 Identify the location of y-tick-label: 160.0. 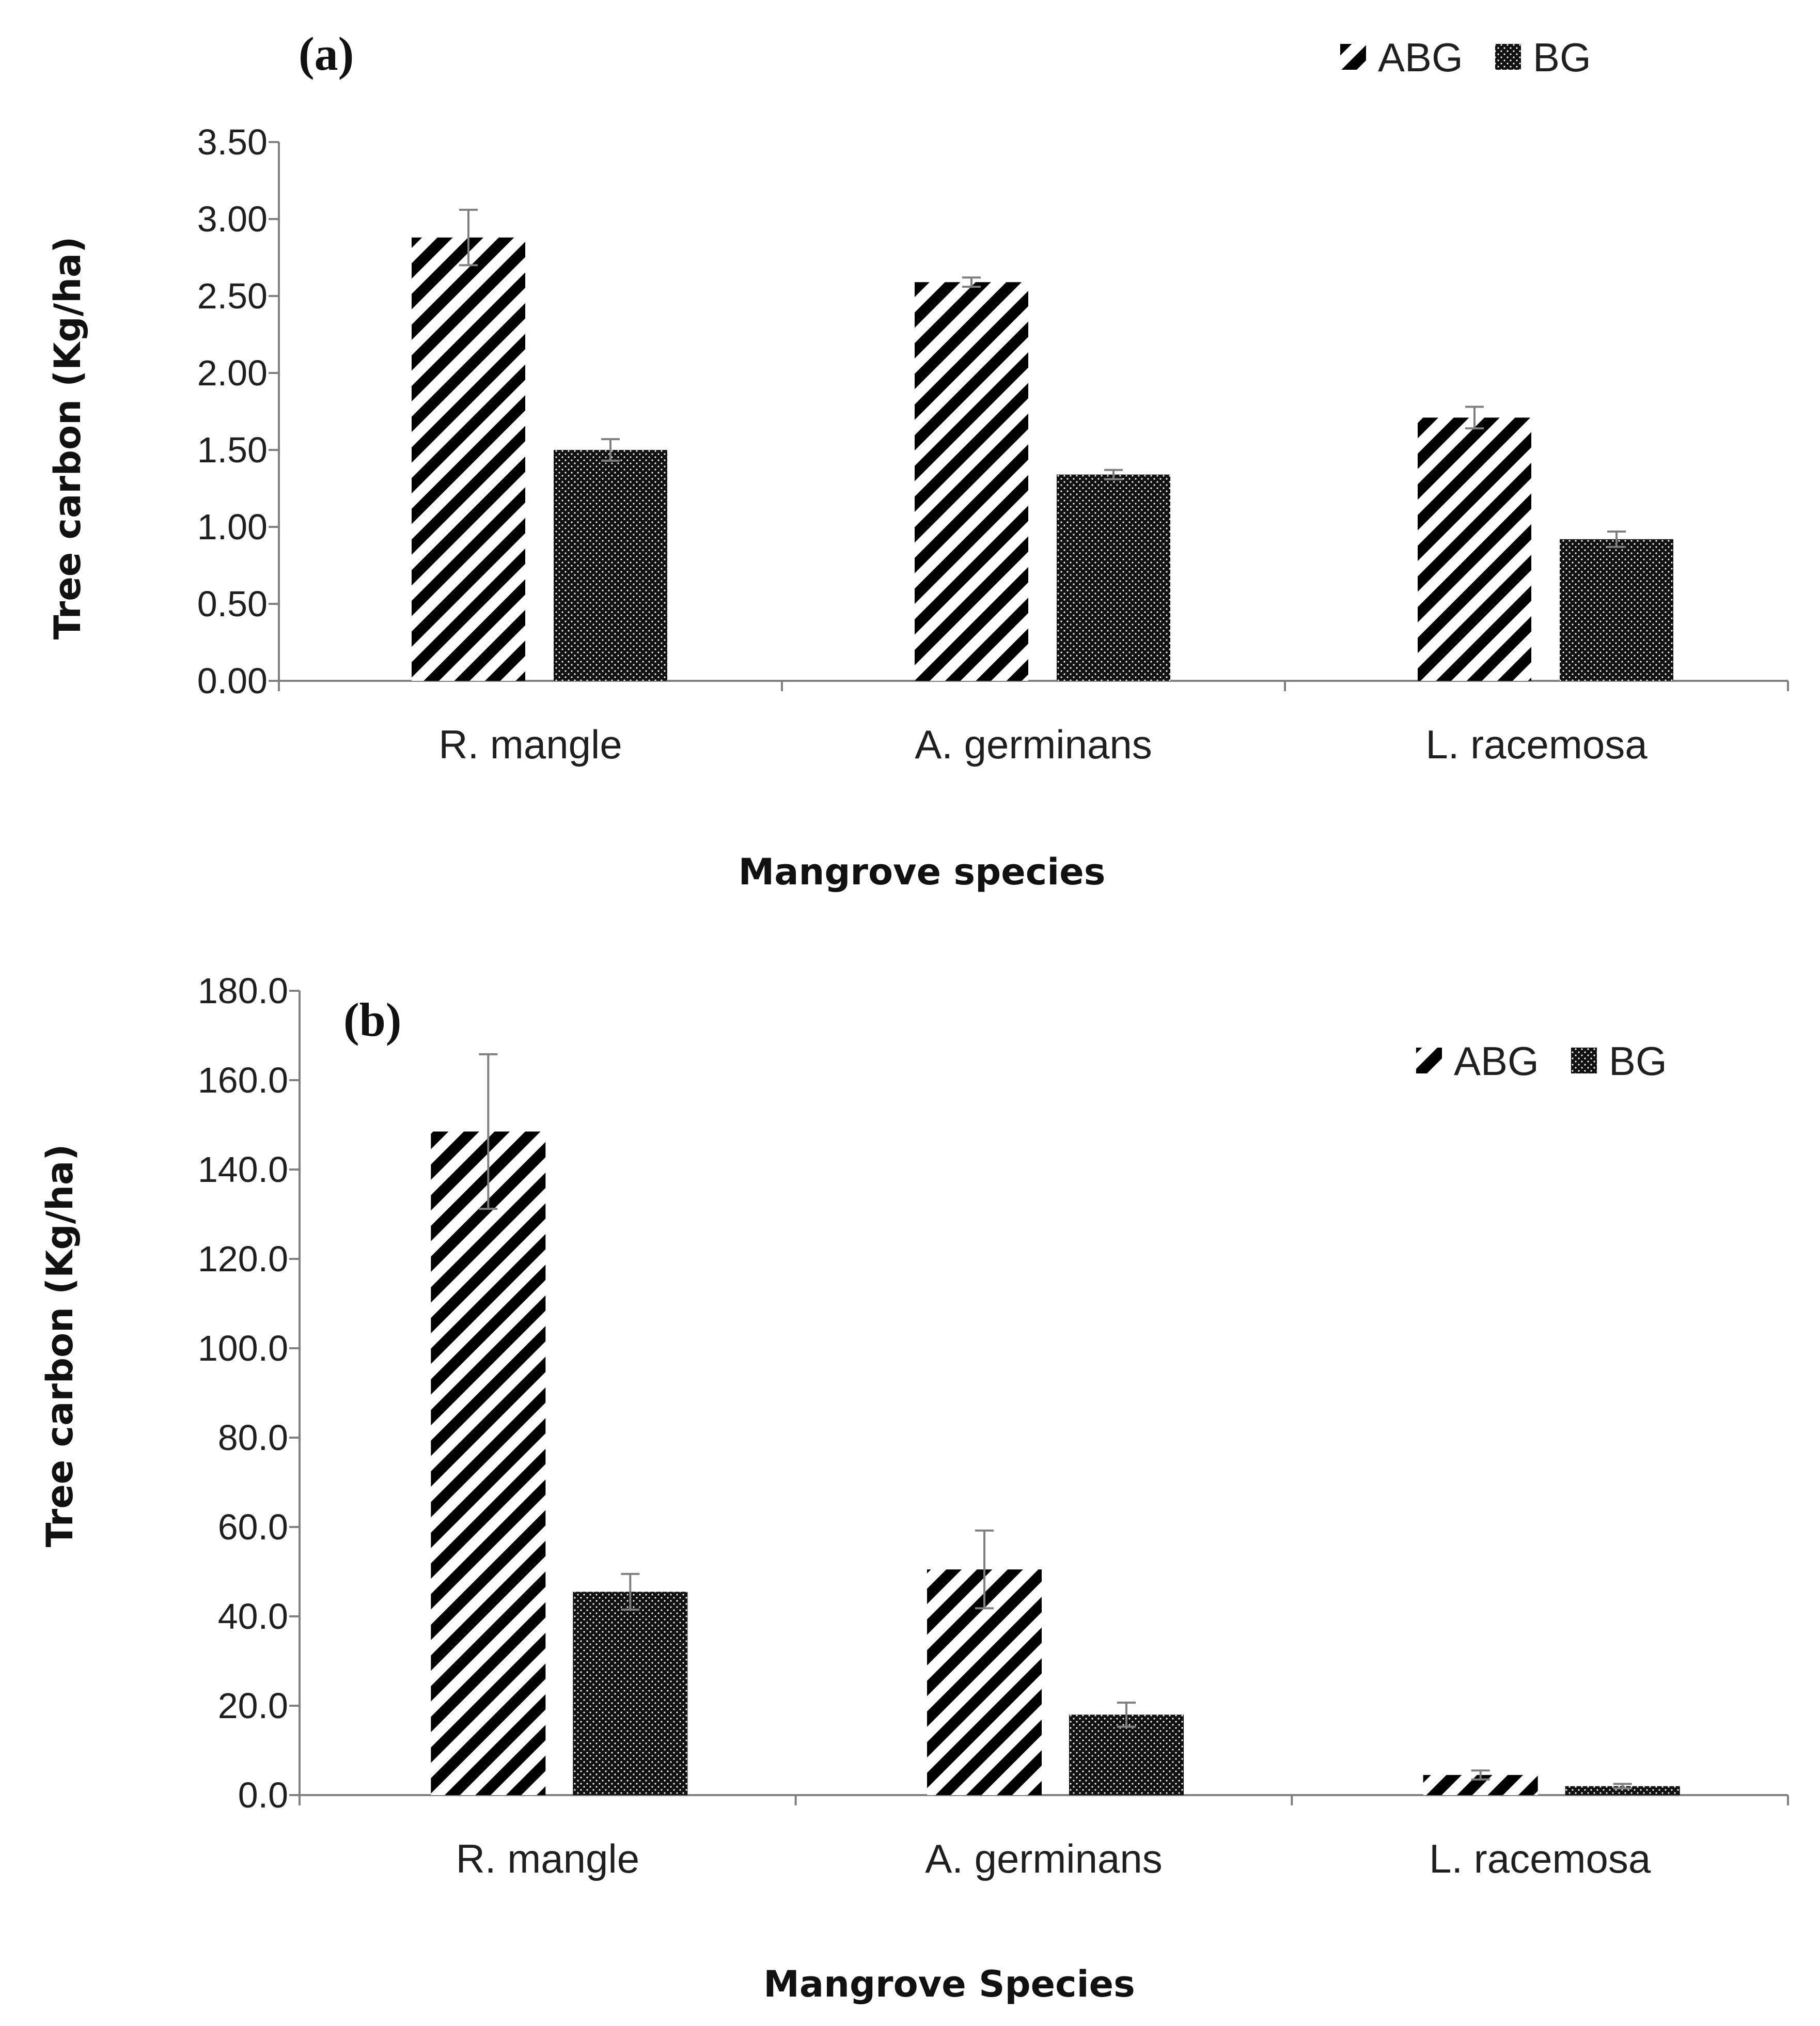
(243, 1080).